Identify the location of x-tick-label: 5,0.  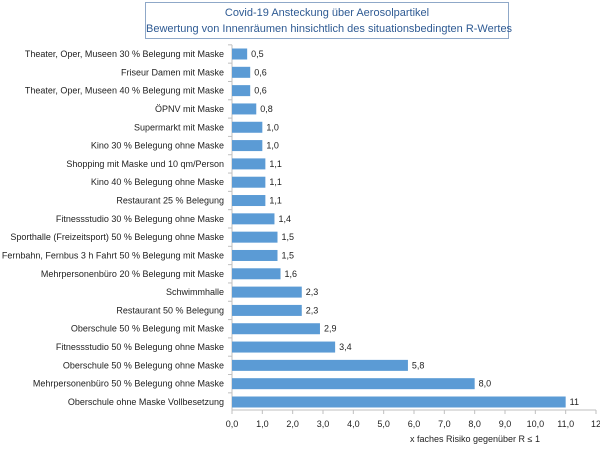
(383, 424).